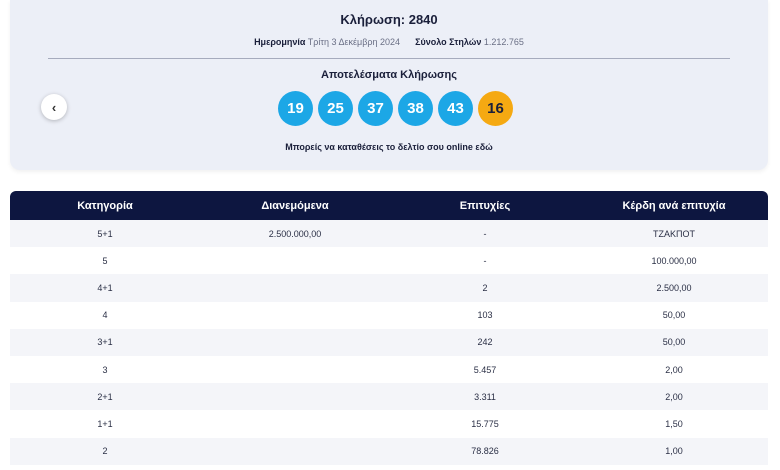  I want to click on cell-winners: 103, so click(485, 315).